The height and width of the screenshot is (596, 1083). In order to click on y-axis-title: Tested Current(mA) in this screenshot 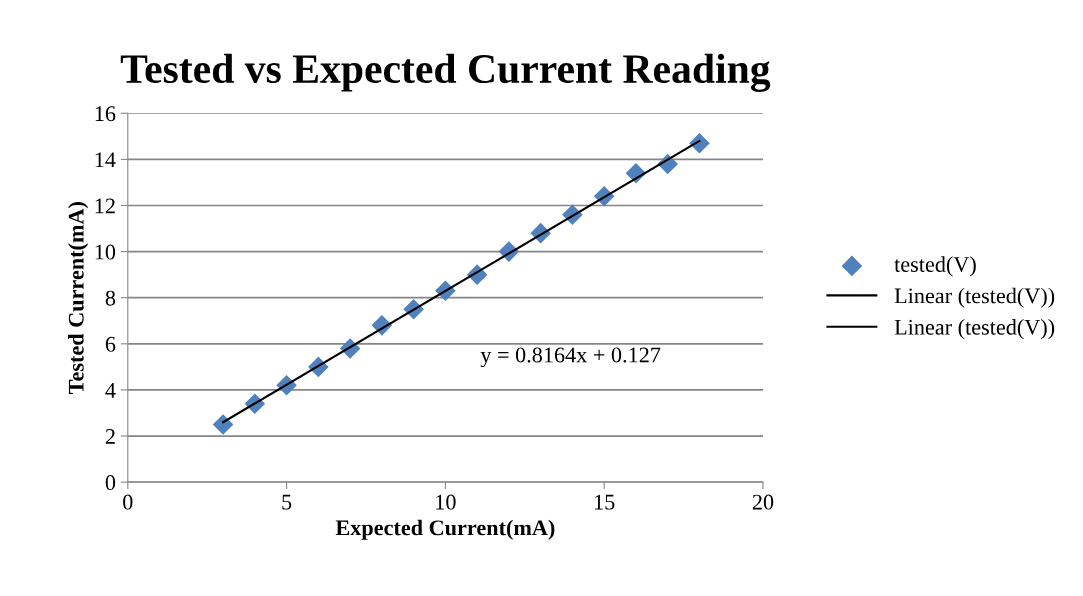, I will do `click(78, 298)`.